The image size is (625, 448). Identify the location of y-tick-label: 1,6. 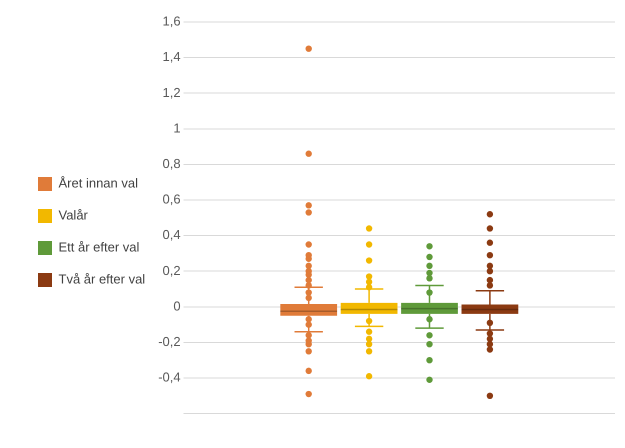
(171, 21).